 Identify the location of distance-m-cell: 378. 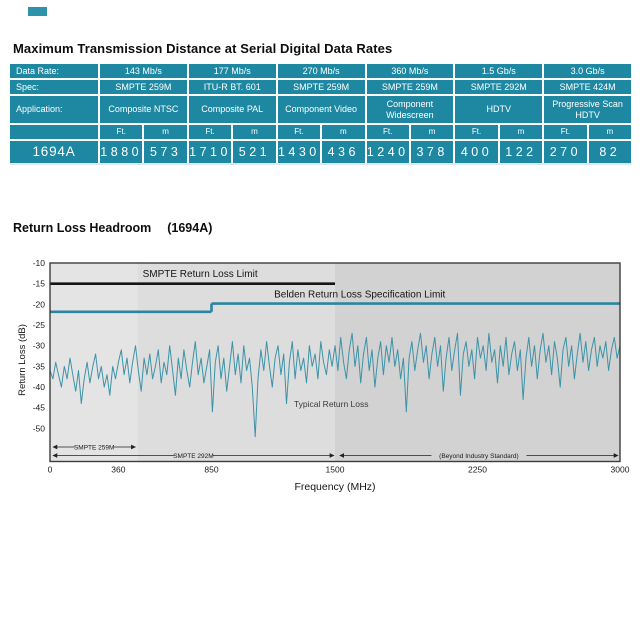
(432, 152).